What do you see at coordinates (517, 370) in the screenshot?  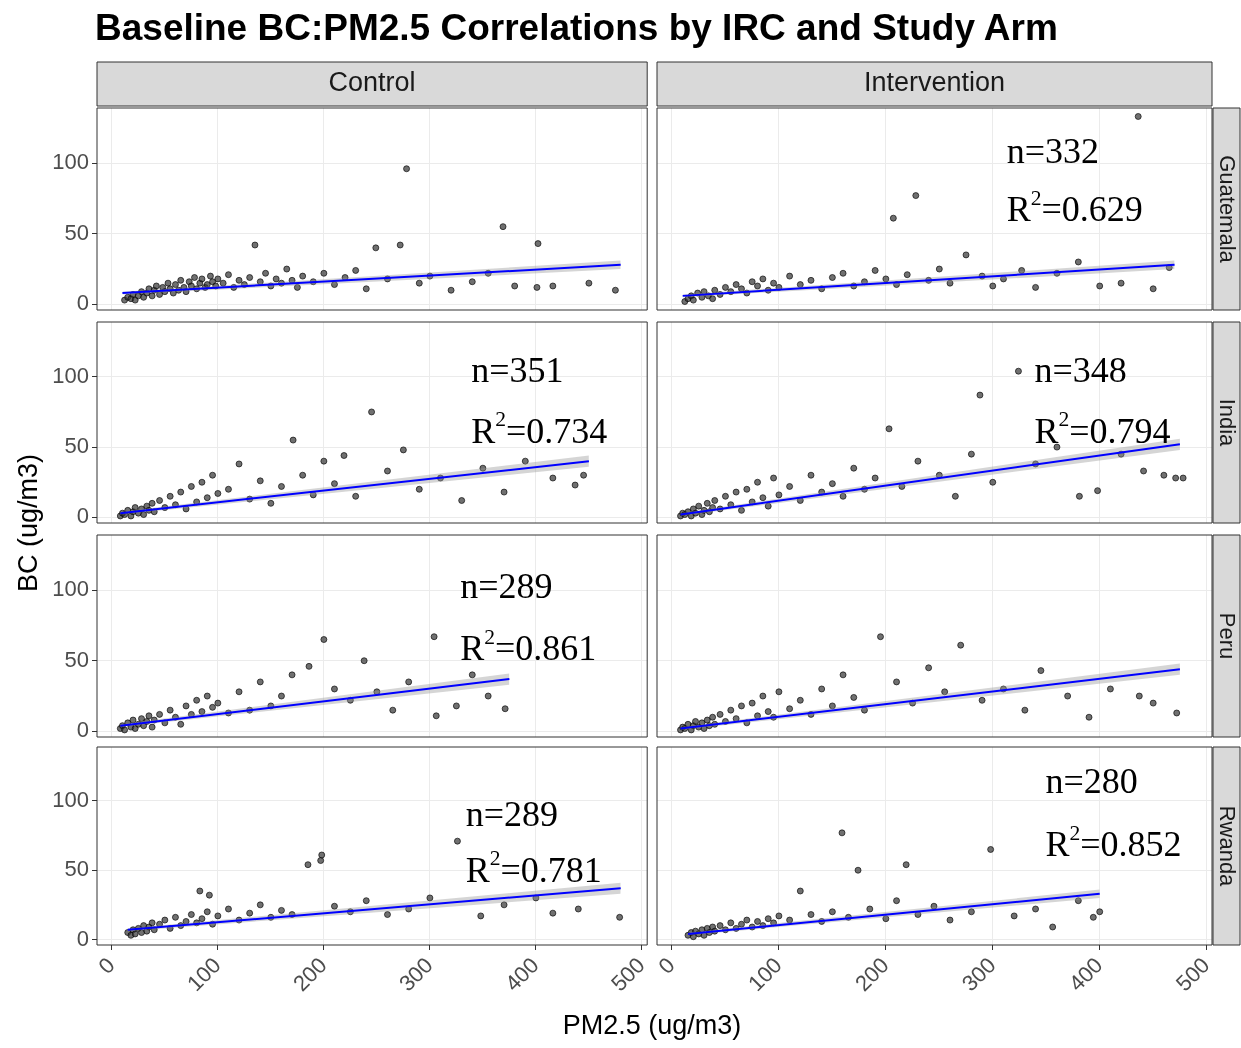 I see `annotation: n=351` at bounding box center [517, 370].